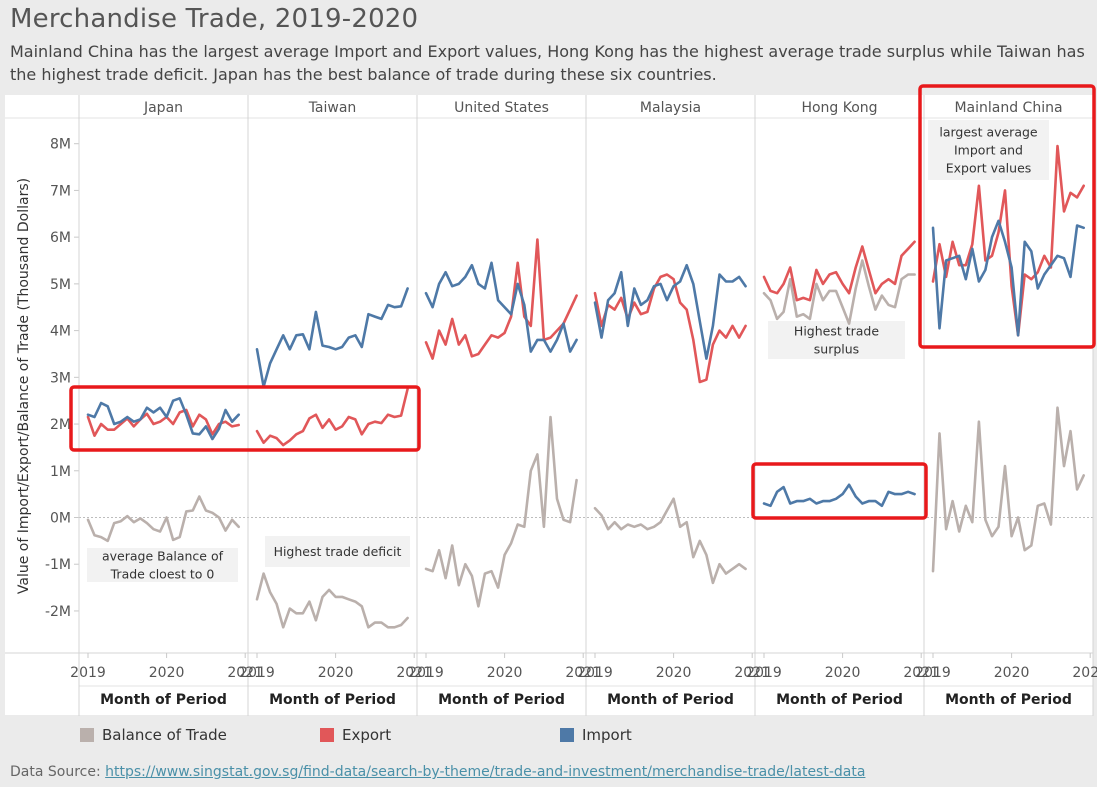 The height and width of the screenshot is (787, 1097). What do you see at coordinates (60, 285) in the screenshot?
I see `y-tick-label: 5M` at bounding box center [60, 285].